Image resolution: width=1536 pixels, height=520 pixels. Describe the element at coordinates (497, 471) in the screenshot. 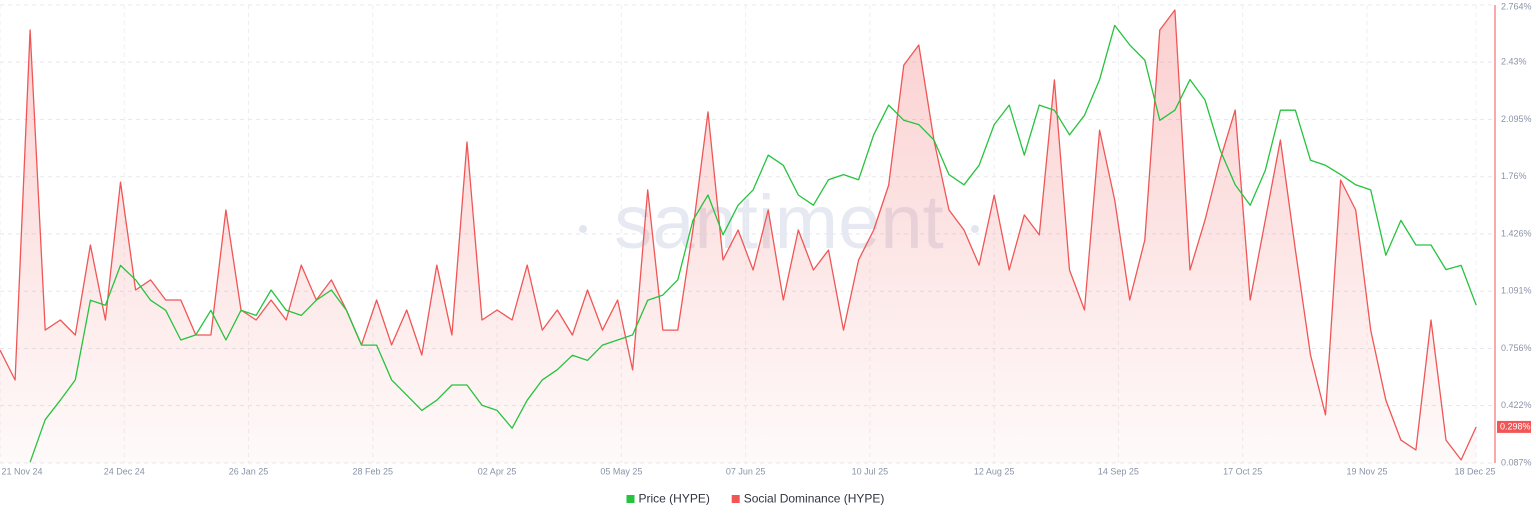

I see `x-tick-label: 02 Apr 25` at that location.